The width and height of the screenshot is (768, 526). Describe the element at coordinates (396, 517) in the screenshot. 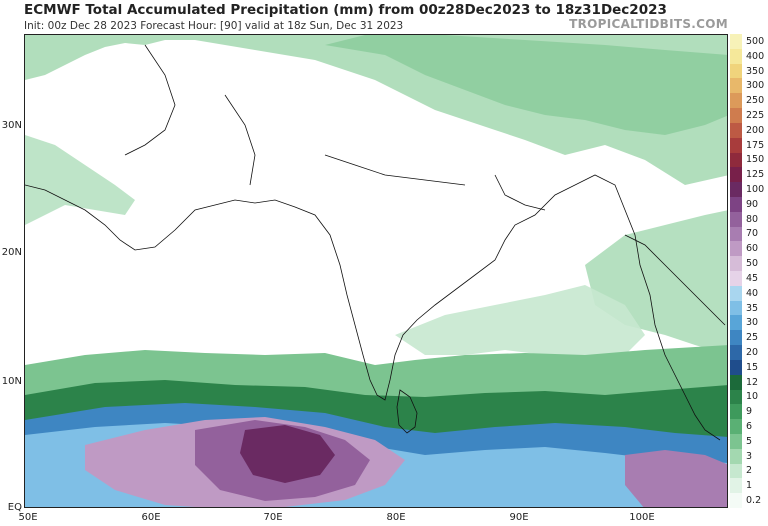

I see `lon-label-80e: 80E` at that location.